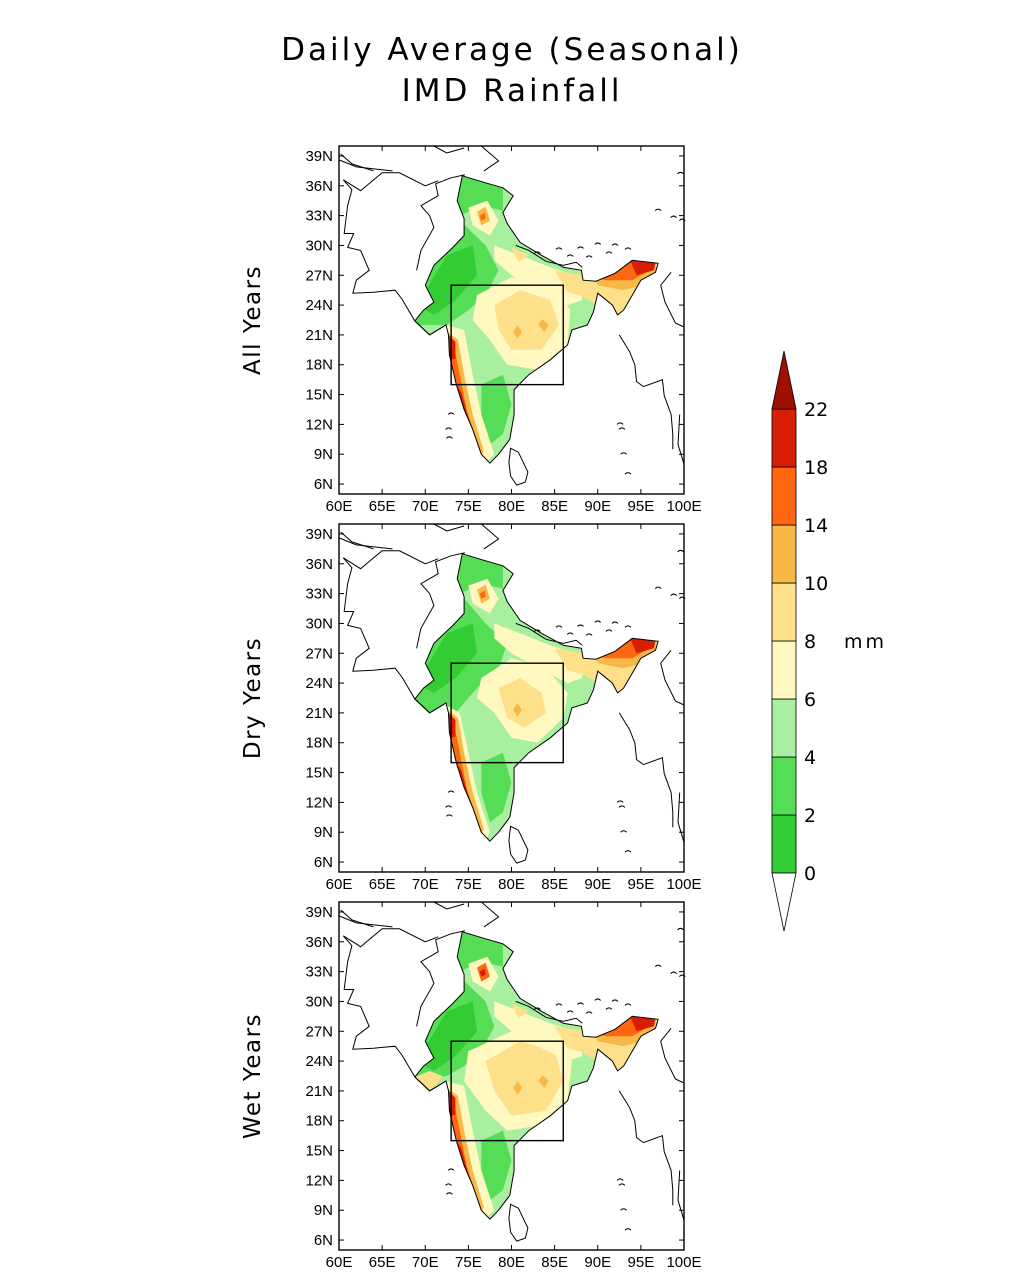 This screenshot has width=1024, height=1280. What do you see at coordinates (810, 874) in the screenshot?
I see `colorbar-level-label: 0` at bounding box center [810, 874].